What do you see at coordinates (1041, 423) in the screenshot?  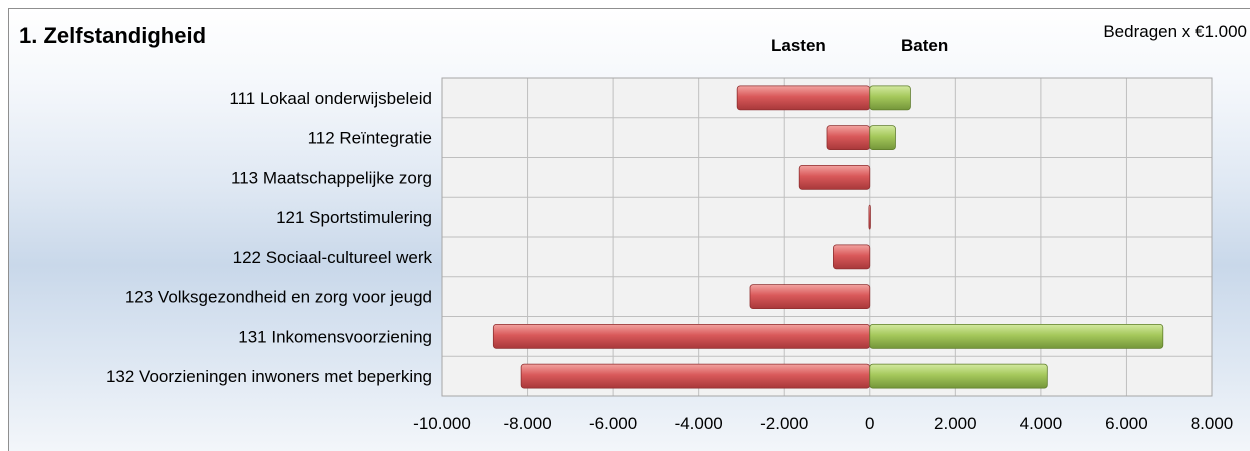 I see `x-tick-label: 4.000` at bounding box center [1041, 423].